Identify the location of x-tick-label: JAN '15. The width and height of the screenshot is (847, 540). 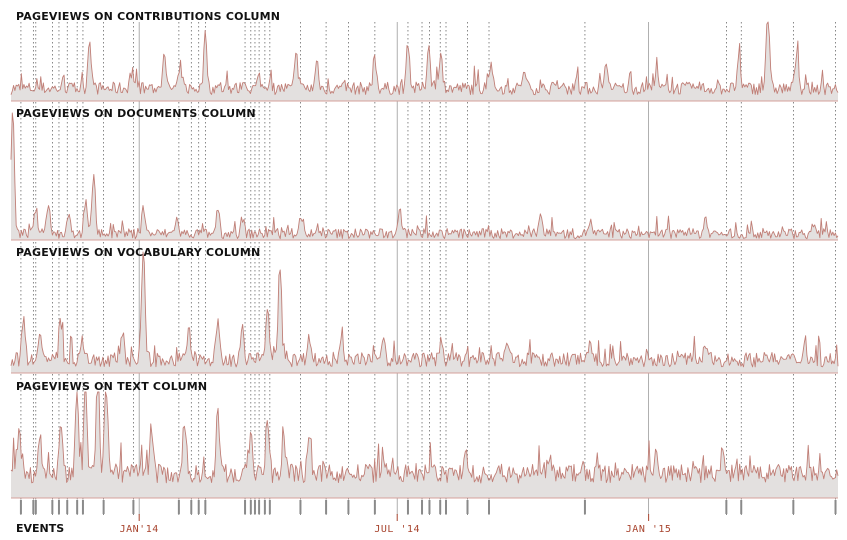
(649, 529).